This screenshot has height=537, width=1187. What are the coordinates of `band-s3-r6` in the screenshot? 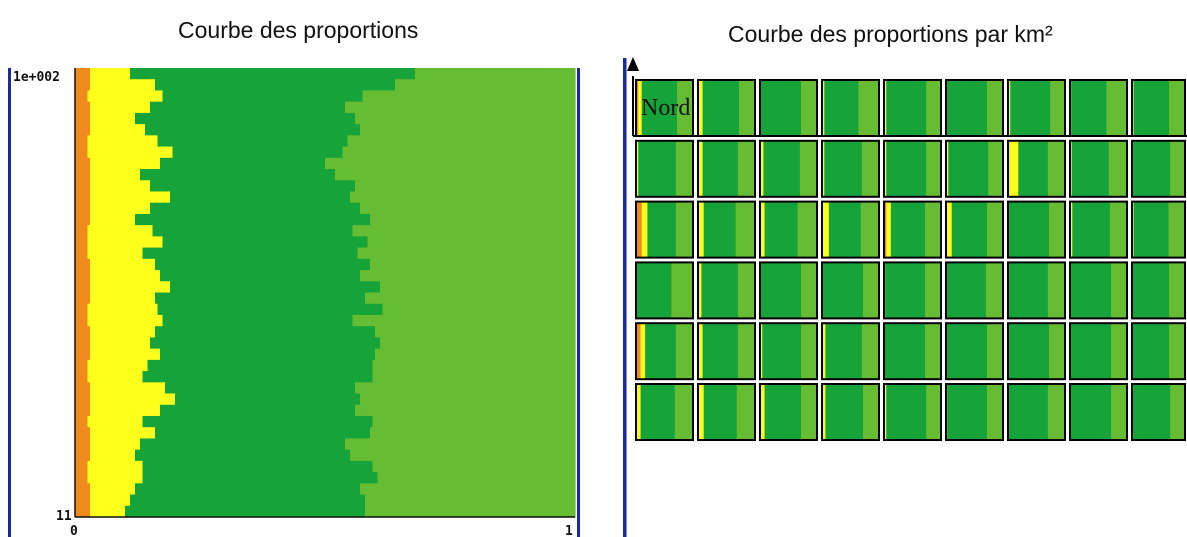 It's located at (461, 141).